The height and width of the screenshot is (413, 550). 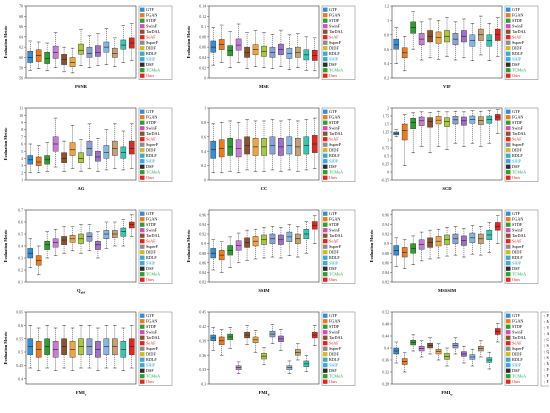 What do you see at coordinates (247, 335) in the screenshot?
I see `box-fmi-d-tardal` at bounding box center [247, 335].